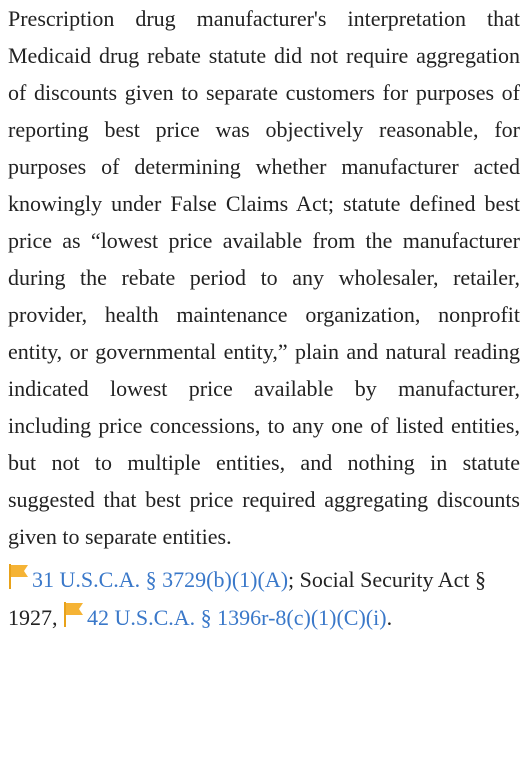 This screenshot has height=759, width=529. What do you see at coordinates (160, 579) in the screenshot?
I see `citation-link: 31 U.S.C.A. § 3729(b)(1)(A)` at bounding box center [160, 579].